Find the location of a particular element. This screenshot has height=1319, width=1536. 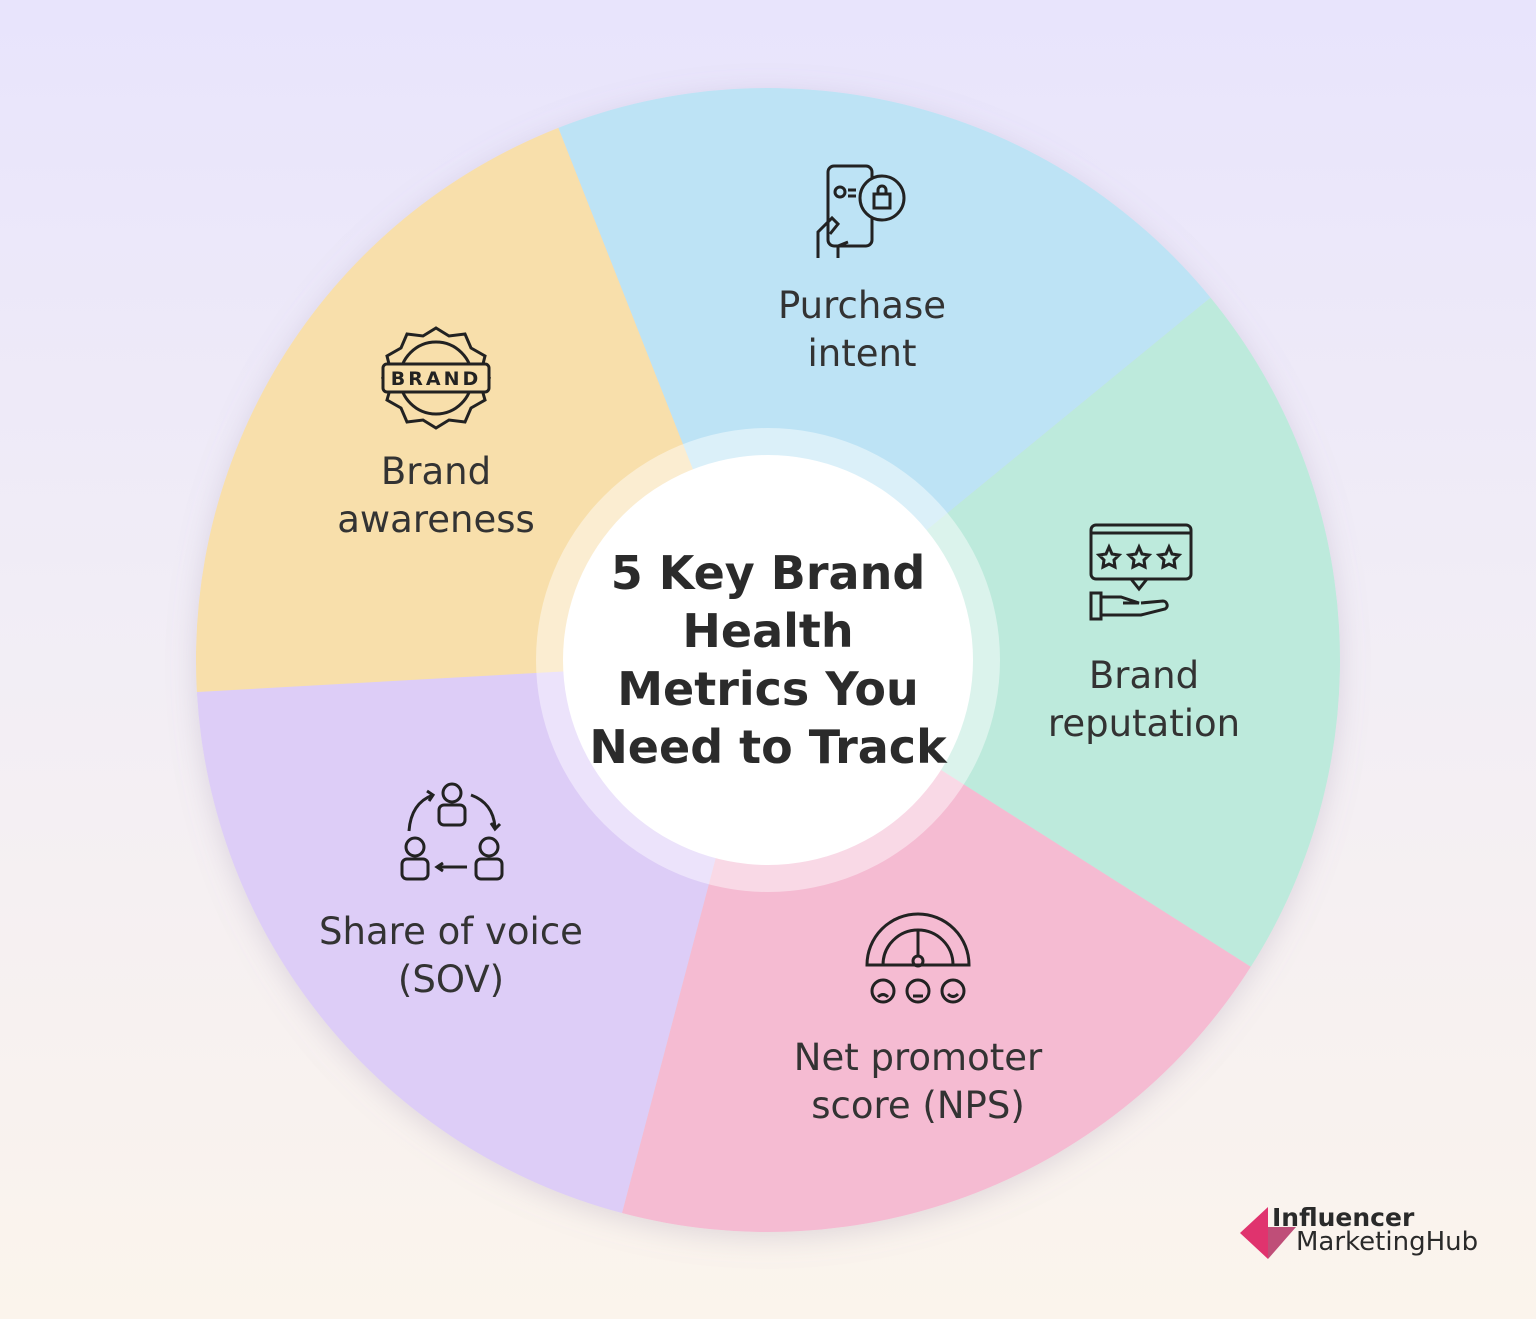

logo-line1: Influencer is located at coordinates (1343, 1217).